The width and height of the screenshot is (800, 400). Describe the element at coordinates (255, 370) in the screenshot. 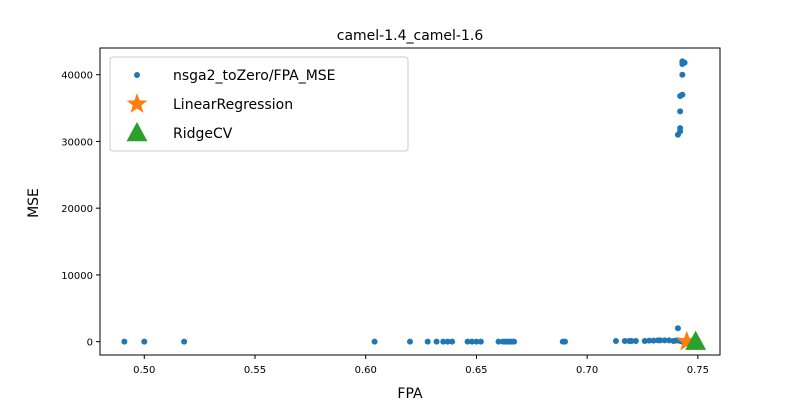

I see `x-tick-label: 0.55` at that location.